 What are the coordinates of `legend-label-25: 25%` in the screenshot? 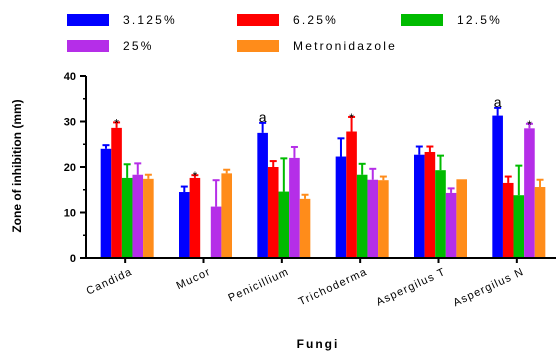 It's located at (138, 46).